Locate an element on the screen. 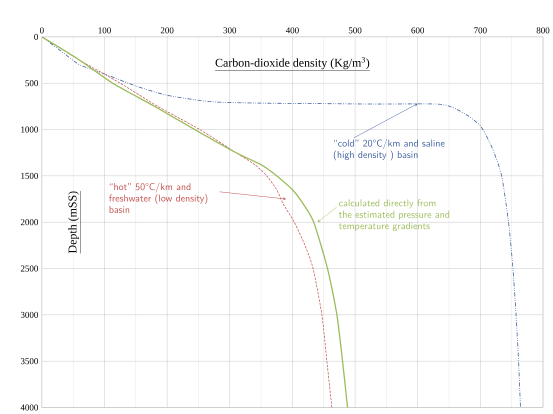  x-tick-label: 800 is located at coordinates (543, 30).